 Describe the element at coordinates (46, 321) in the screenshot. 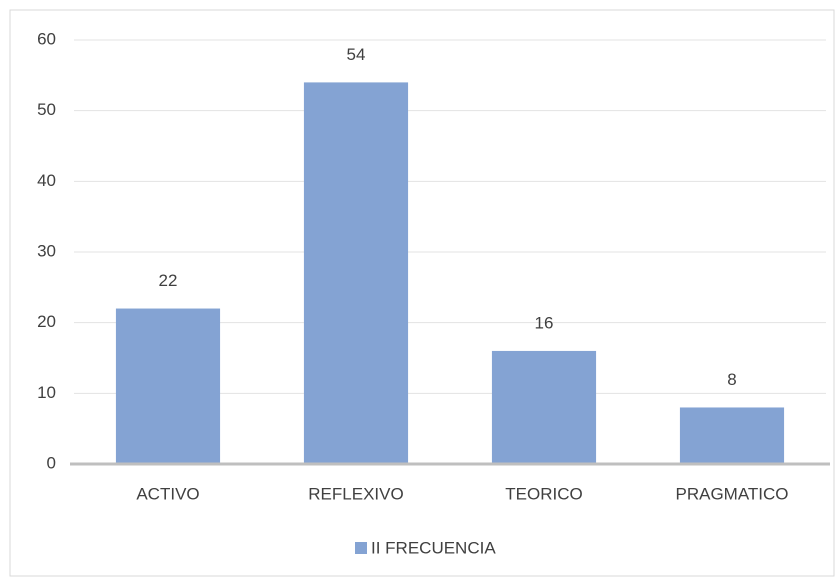

I see `y-tick-label: 20` at that location.